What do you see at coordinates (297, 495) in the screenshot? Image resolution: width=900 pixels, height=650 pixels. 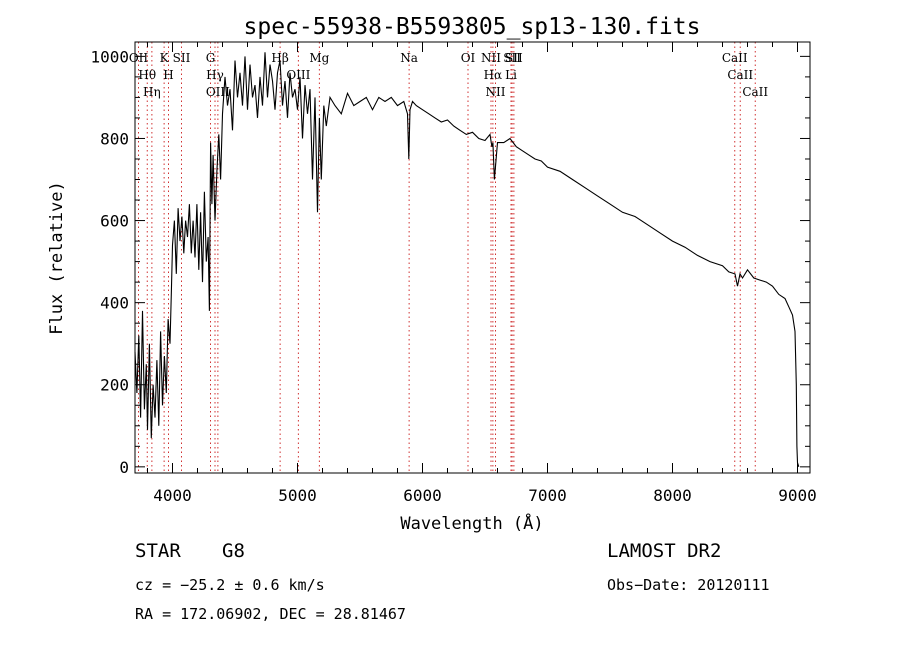 I see `x-tick-label: 5000` at bounding box center [297, 495].